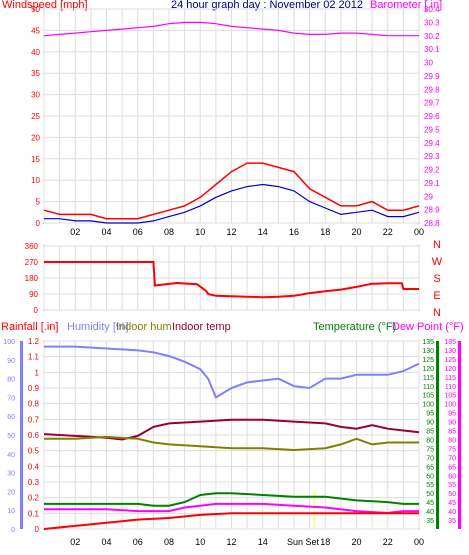 Image resolution: width=469 pixels, height=555 pixels. What do you see at coordinates (267, 5) in the screenshot?
I see `graph-title: 24 hour graph day : November 02 2012` at bounding box center [267, 5].